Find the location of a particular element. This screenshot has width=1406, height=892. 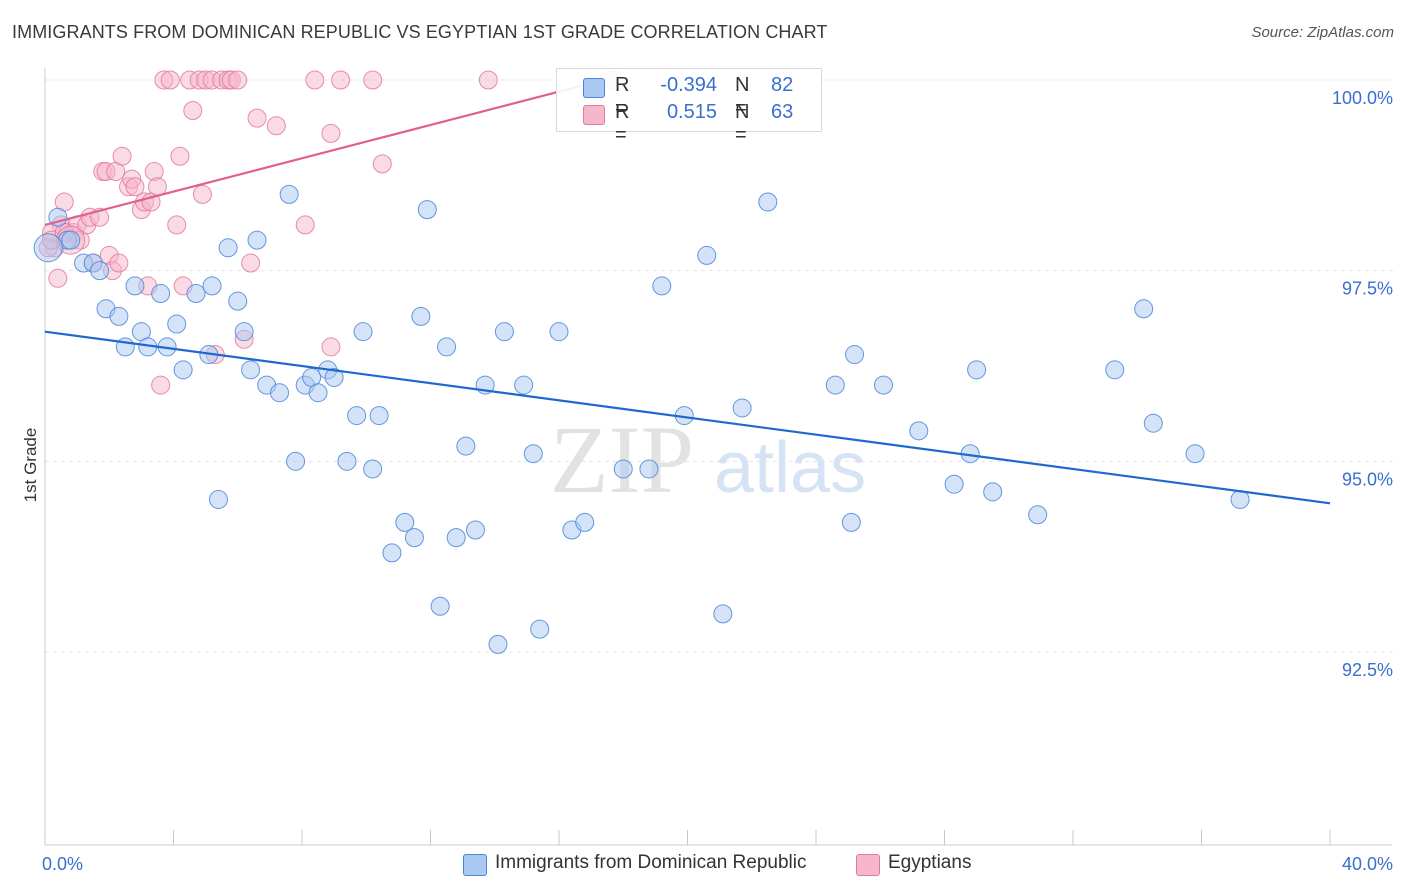

stats-legend: R = -0.394 N = 82 R = 0.515 N = 63 is located at coordinates (689, 107).